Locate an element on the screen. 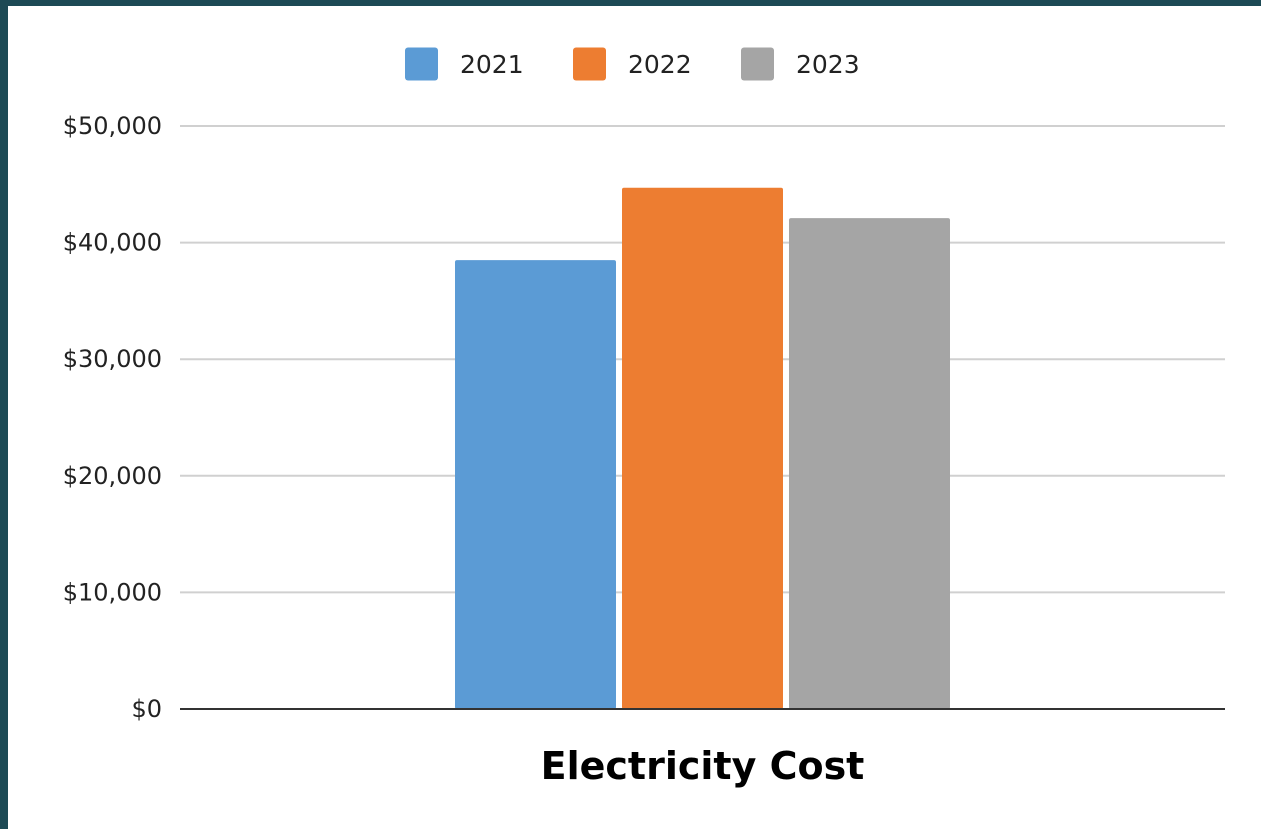 Image resolution: width=1261 pixels, height=829 pixels. bar-2022 is located at coordinates (702, 448).